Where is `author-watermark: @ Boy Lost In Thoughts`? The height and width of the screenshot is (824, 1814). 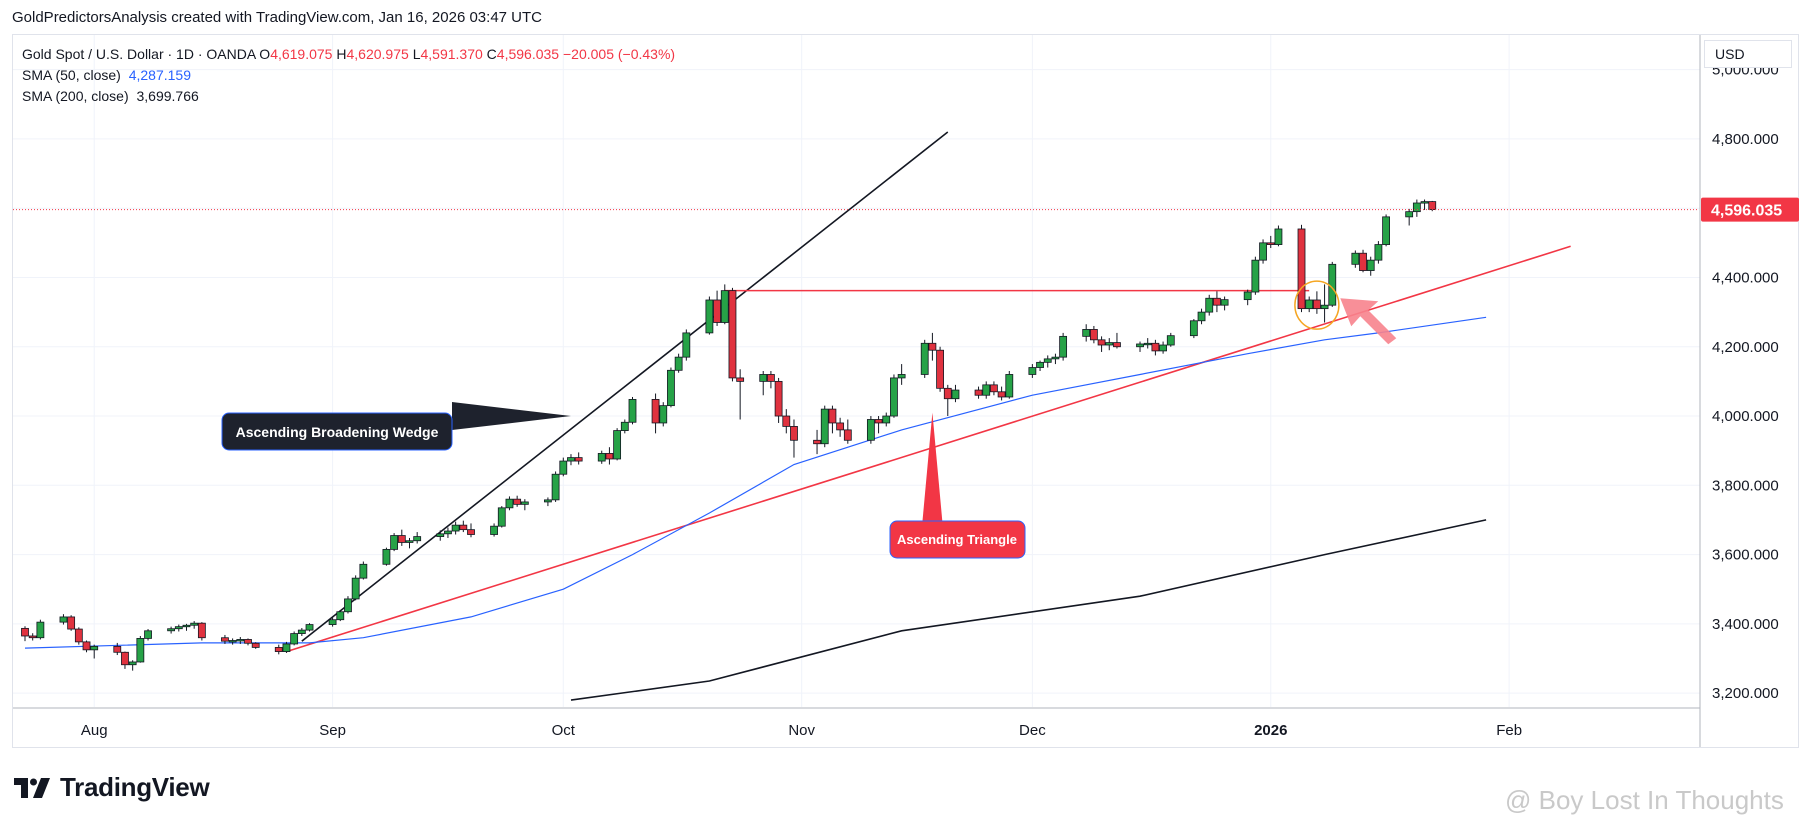
author-watermark: @ Boy Lost In Thoughts is located at coordinates (1644, 800).